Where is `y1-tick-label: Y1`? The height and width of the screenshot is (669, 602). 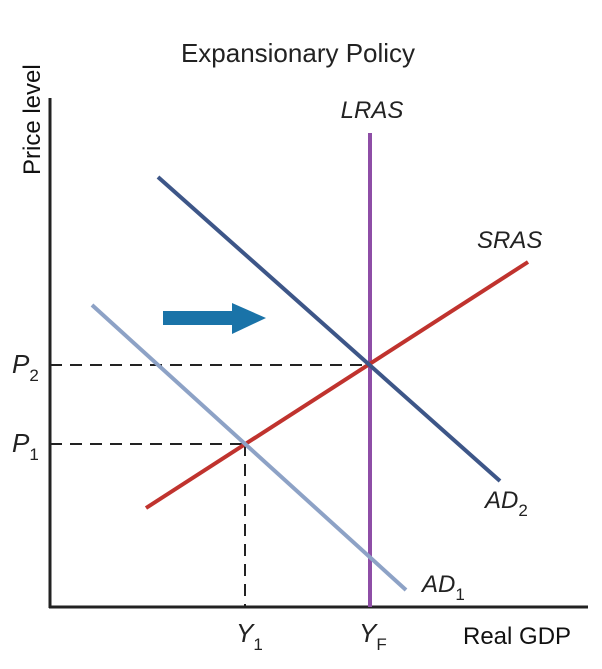
y1-tick-label: Y1 is located at coordinates (249, 636).